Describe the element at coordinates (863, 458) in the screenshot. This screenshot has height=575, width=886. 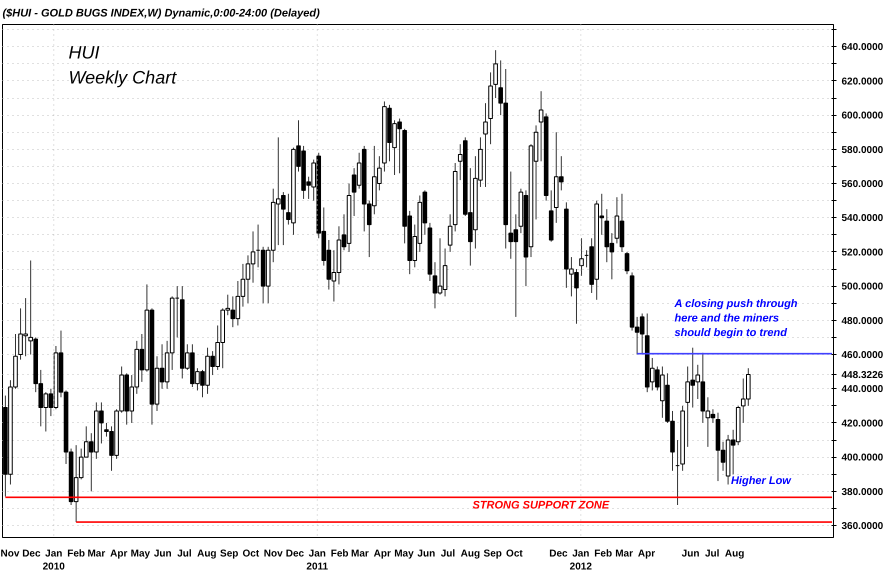
I see `y-tick-label: 400.0000` at that location.